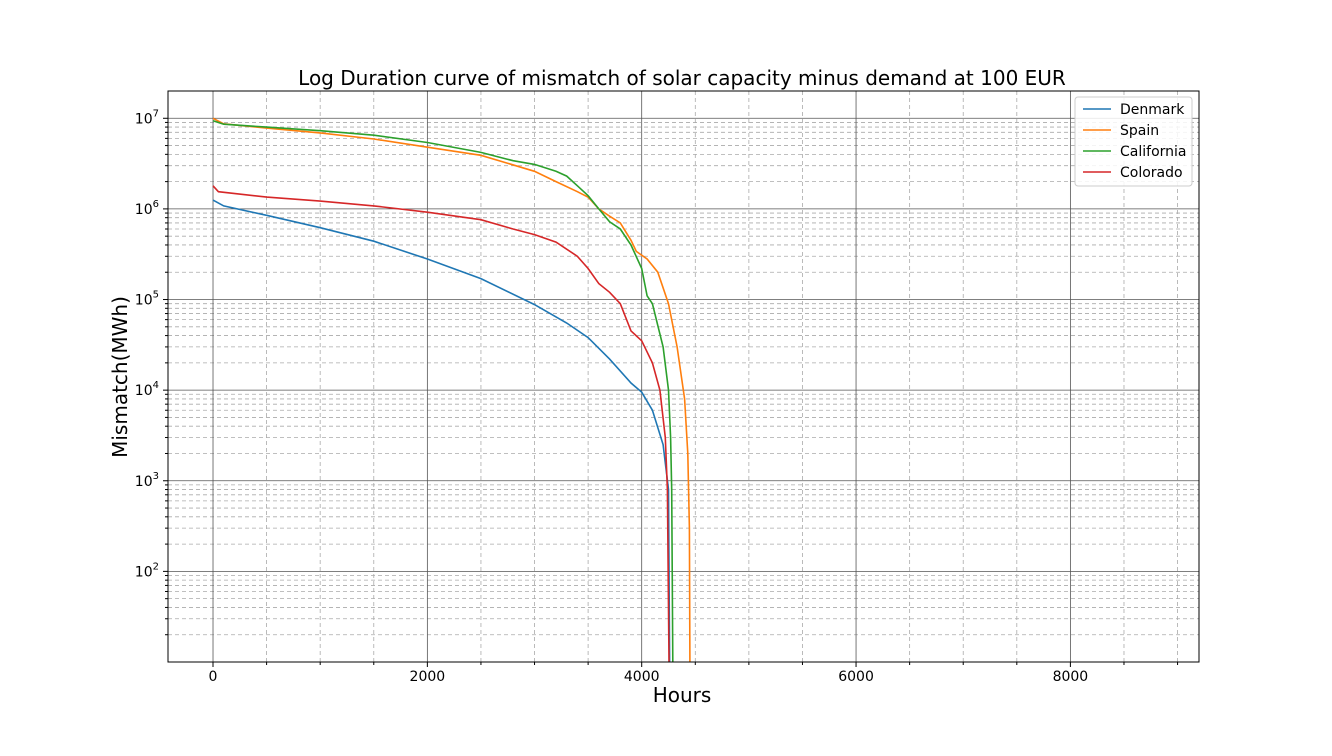 The image size is (1332, 756). I want to click on legend: Denmark Spain California Colorado, so click(1133, 141).